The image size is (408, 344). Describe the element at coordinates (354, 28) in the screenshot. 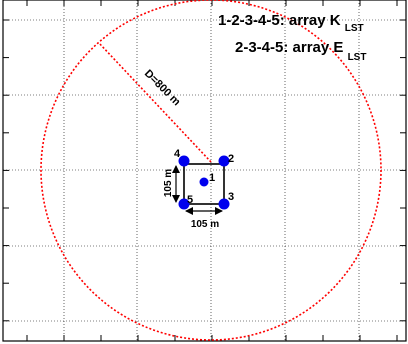

I see `legend-line-1-sub: LST` at that location.